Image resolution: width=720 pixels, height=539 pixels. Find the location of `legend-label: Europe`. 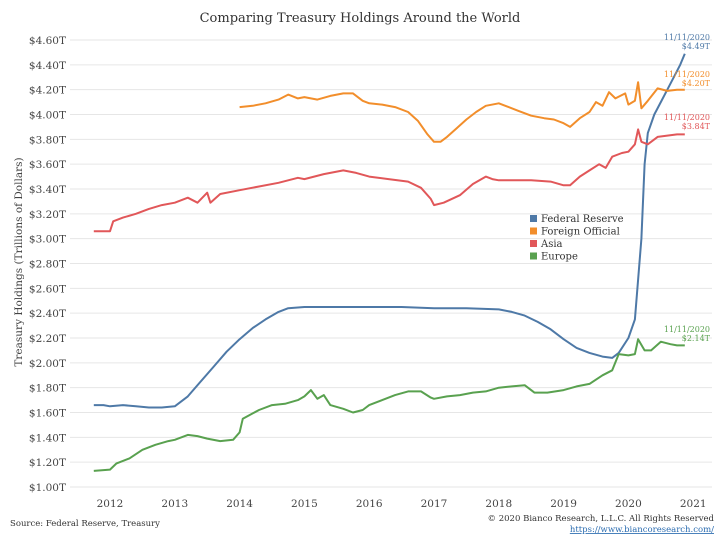

legend-label: Europe is located at coordinates (559, 257).